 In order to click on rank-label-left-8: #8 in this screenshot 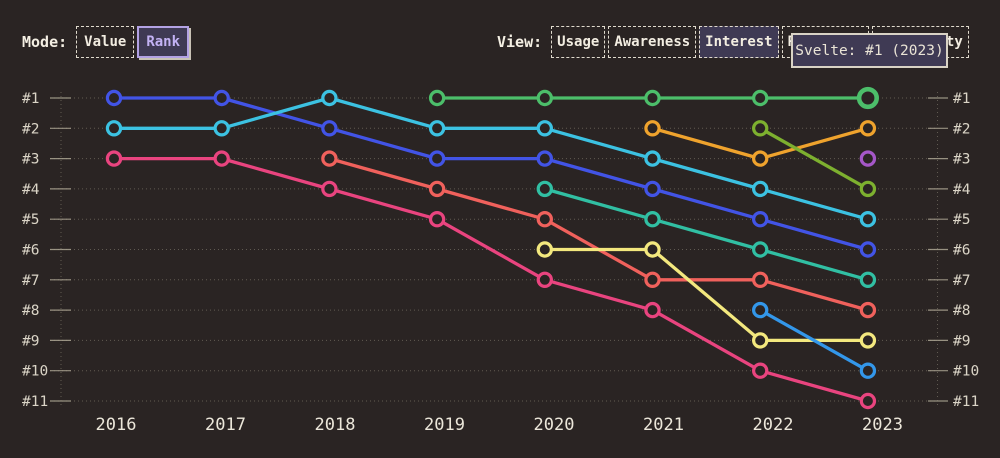, I will do `click(30, 311)`.